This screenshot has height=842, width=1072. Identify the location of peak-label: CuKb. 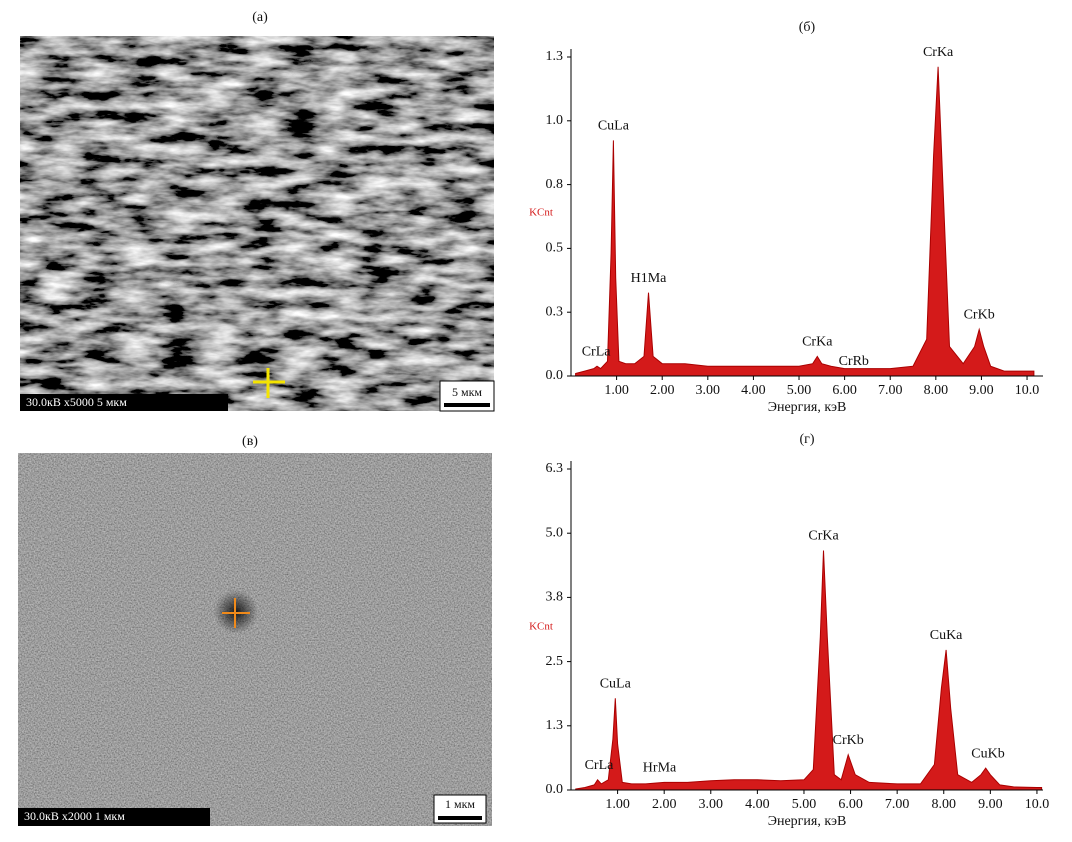
(987, 753).